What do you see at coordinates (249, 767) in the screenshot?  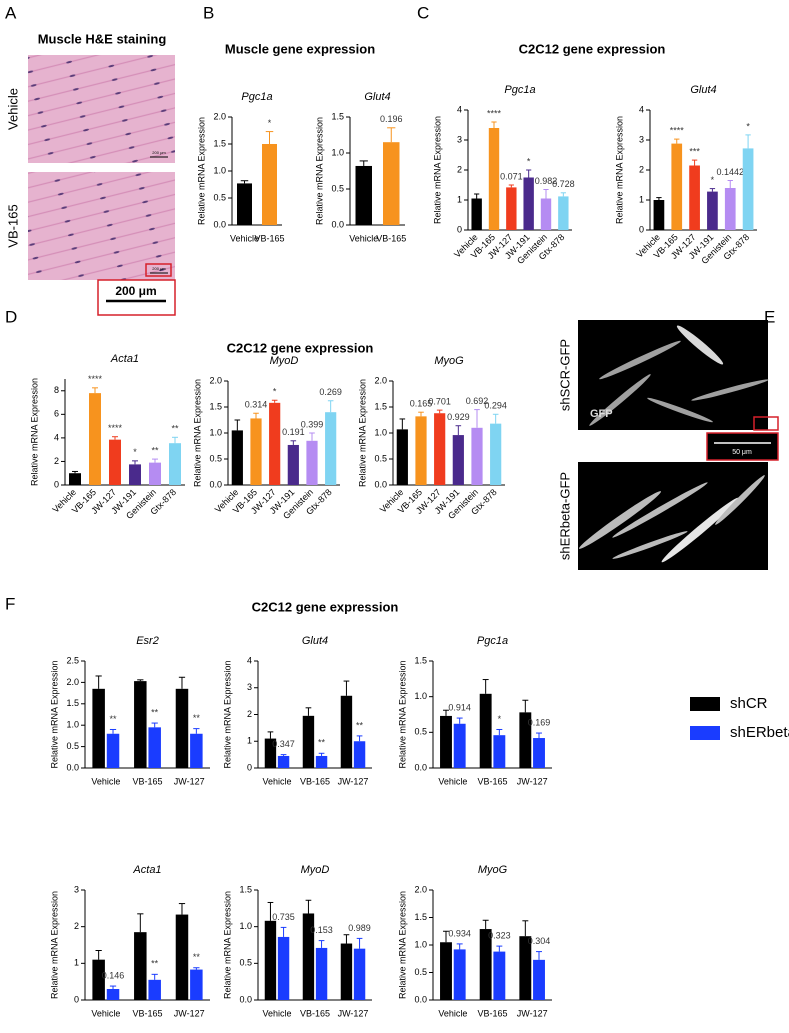 I see `y-tick-label: 0` at bounding box center [249, 767].